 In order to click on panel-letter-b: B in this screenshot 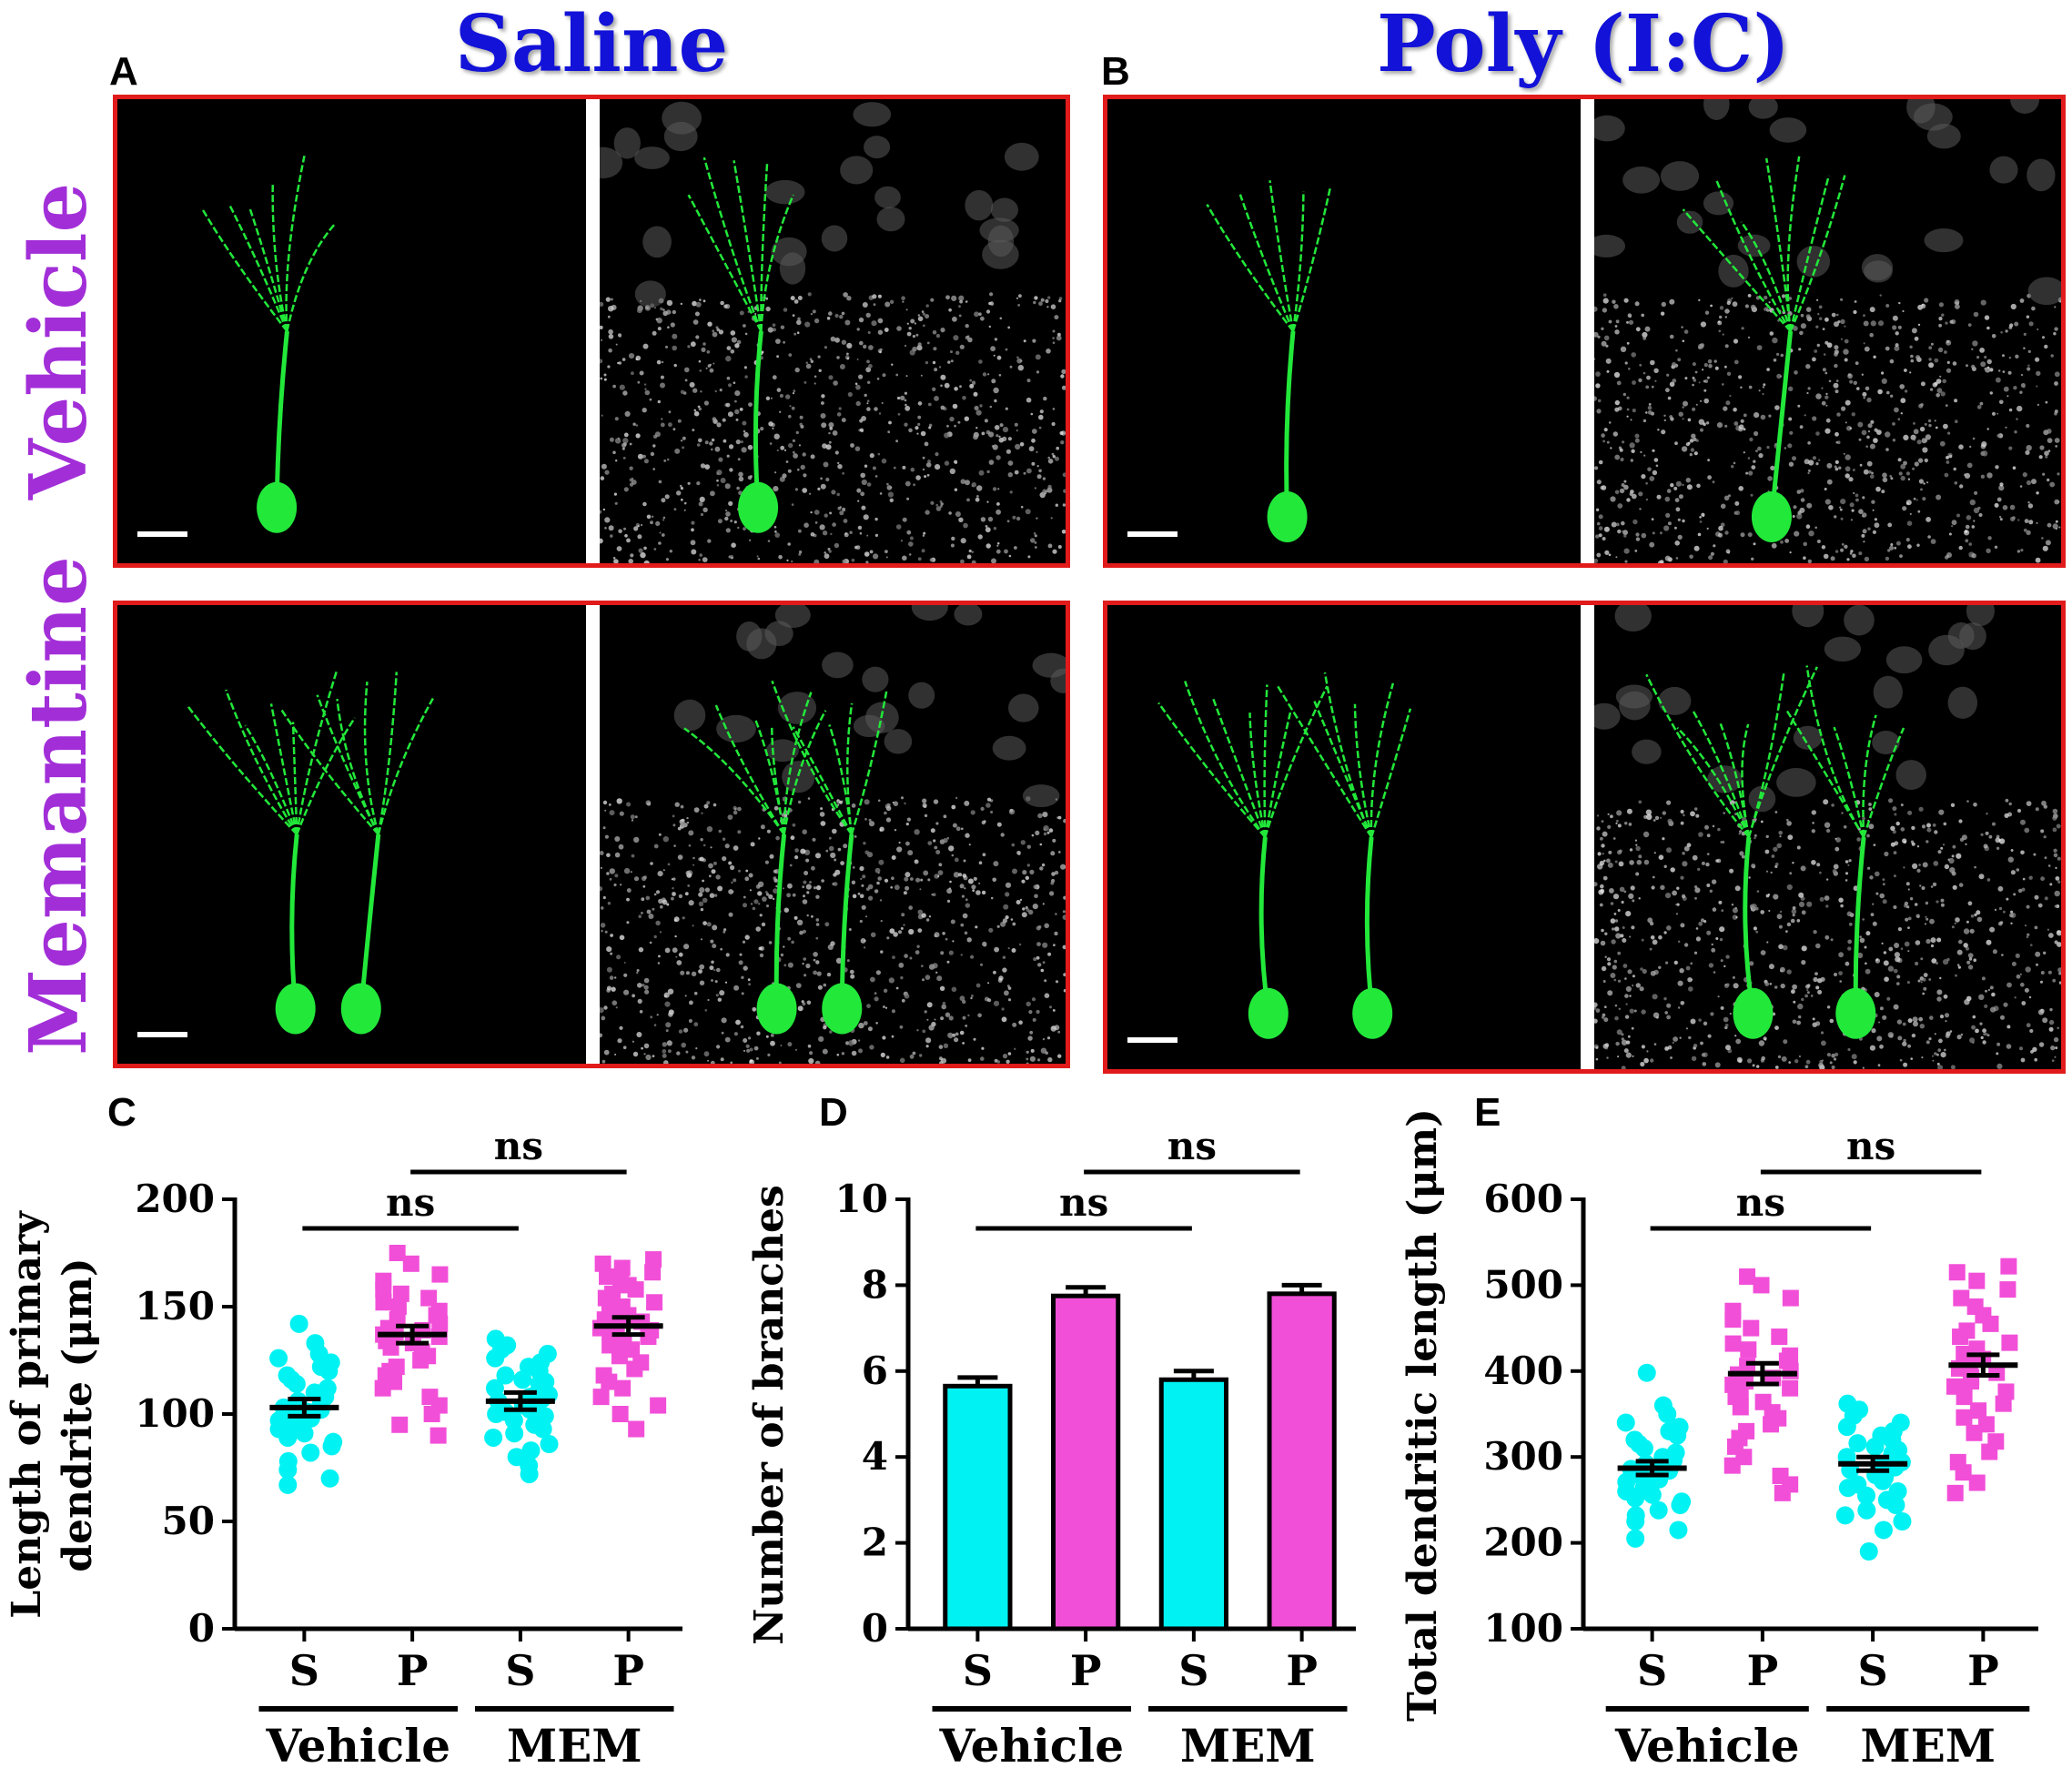, I will do `click(1115, 71)`.